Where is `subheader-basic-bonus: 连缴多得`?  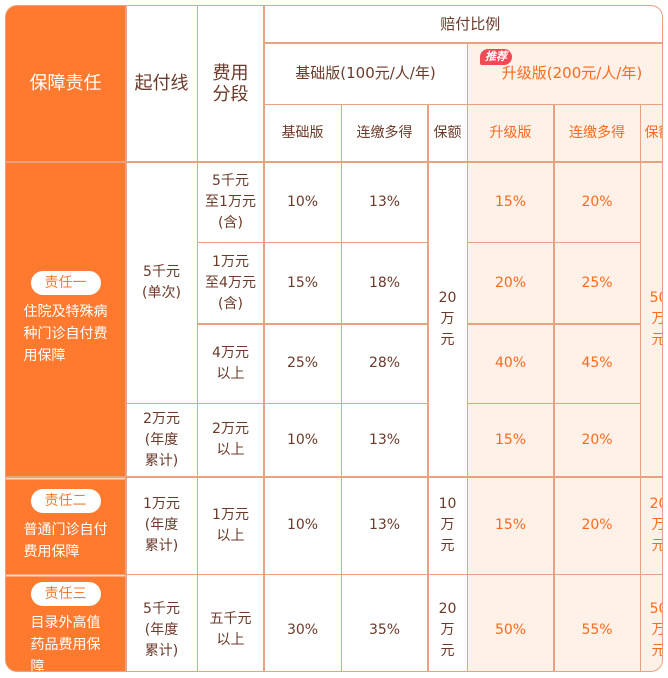
subheader-basic-bonus: 连缴多得 is located at coordinates (384, 133).